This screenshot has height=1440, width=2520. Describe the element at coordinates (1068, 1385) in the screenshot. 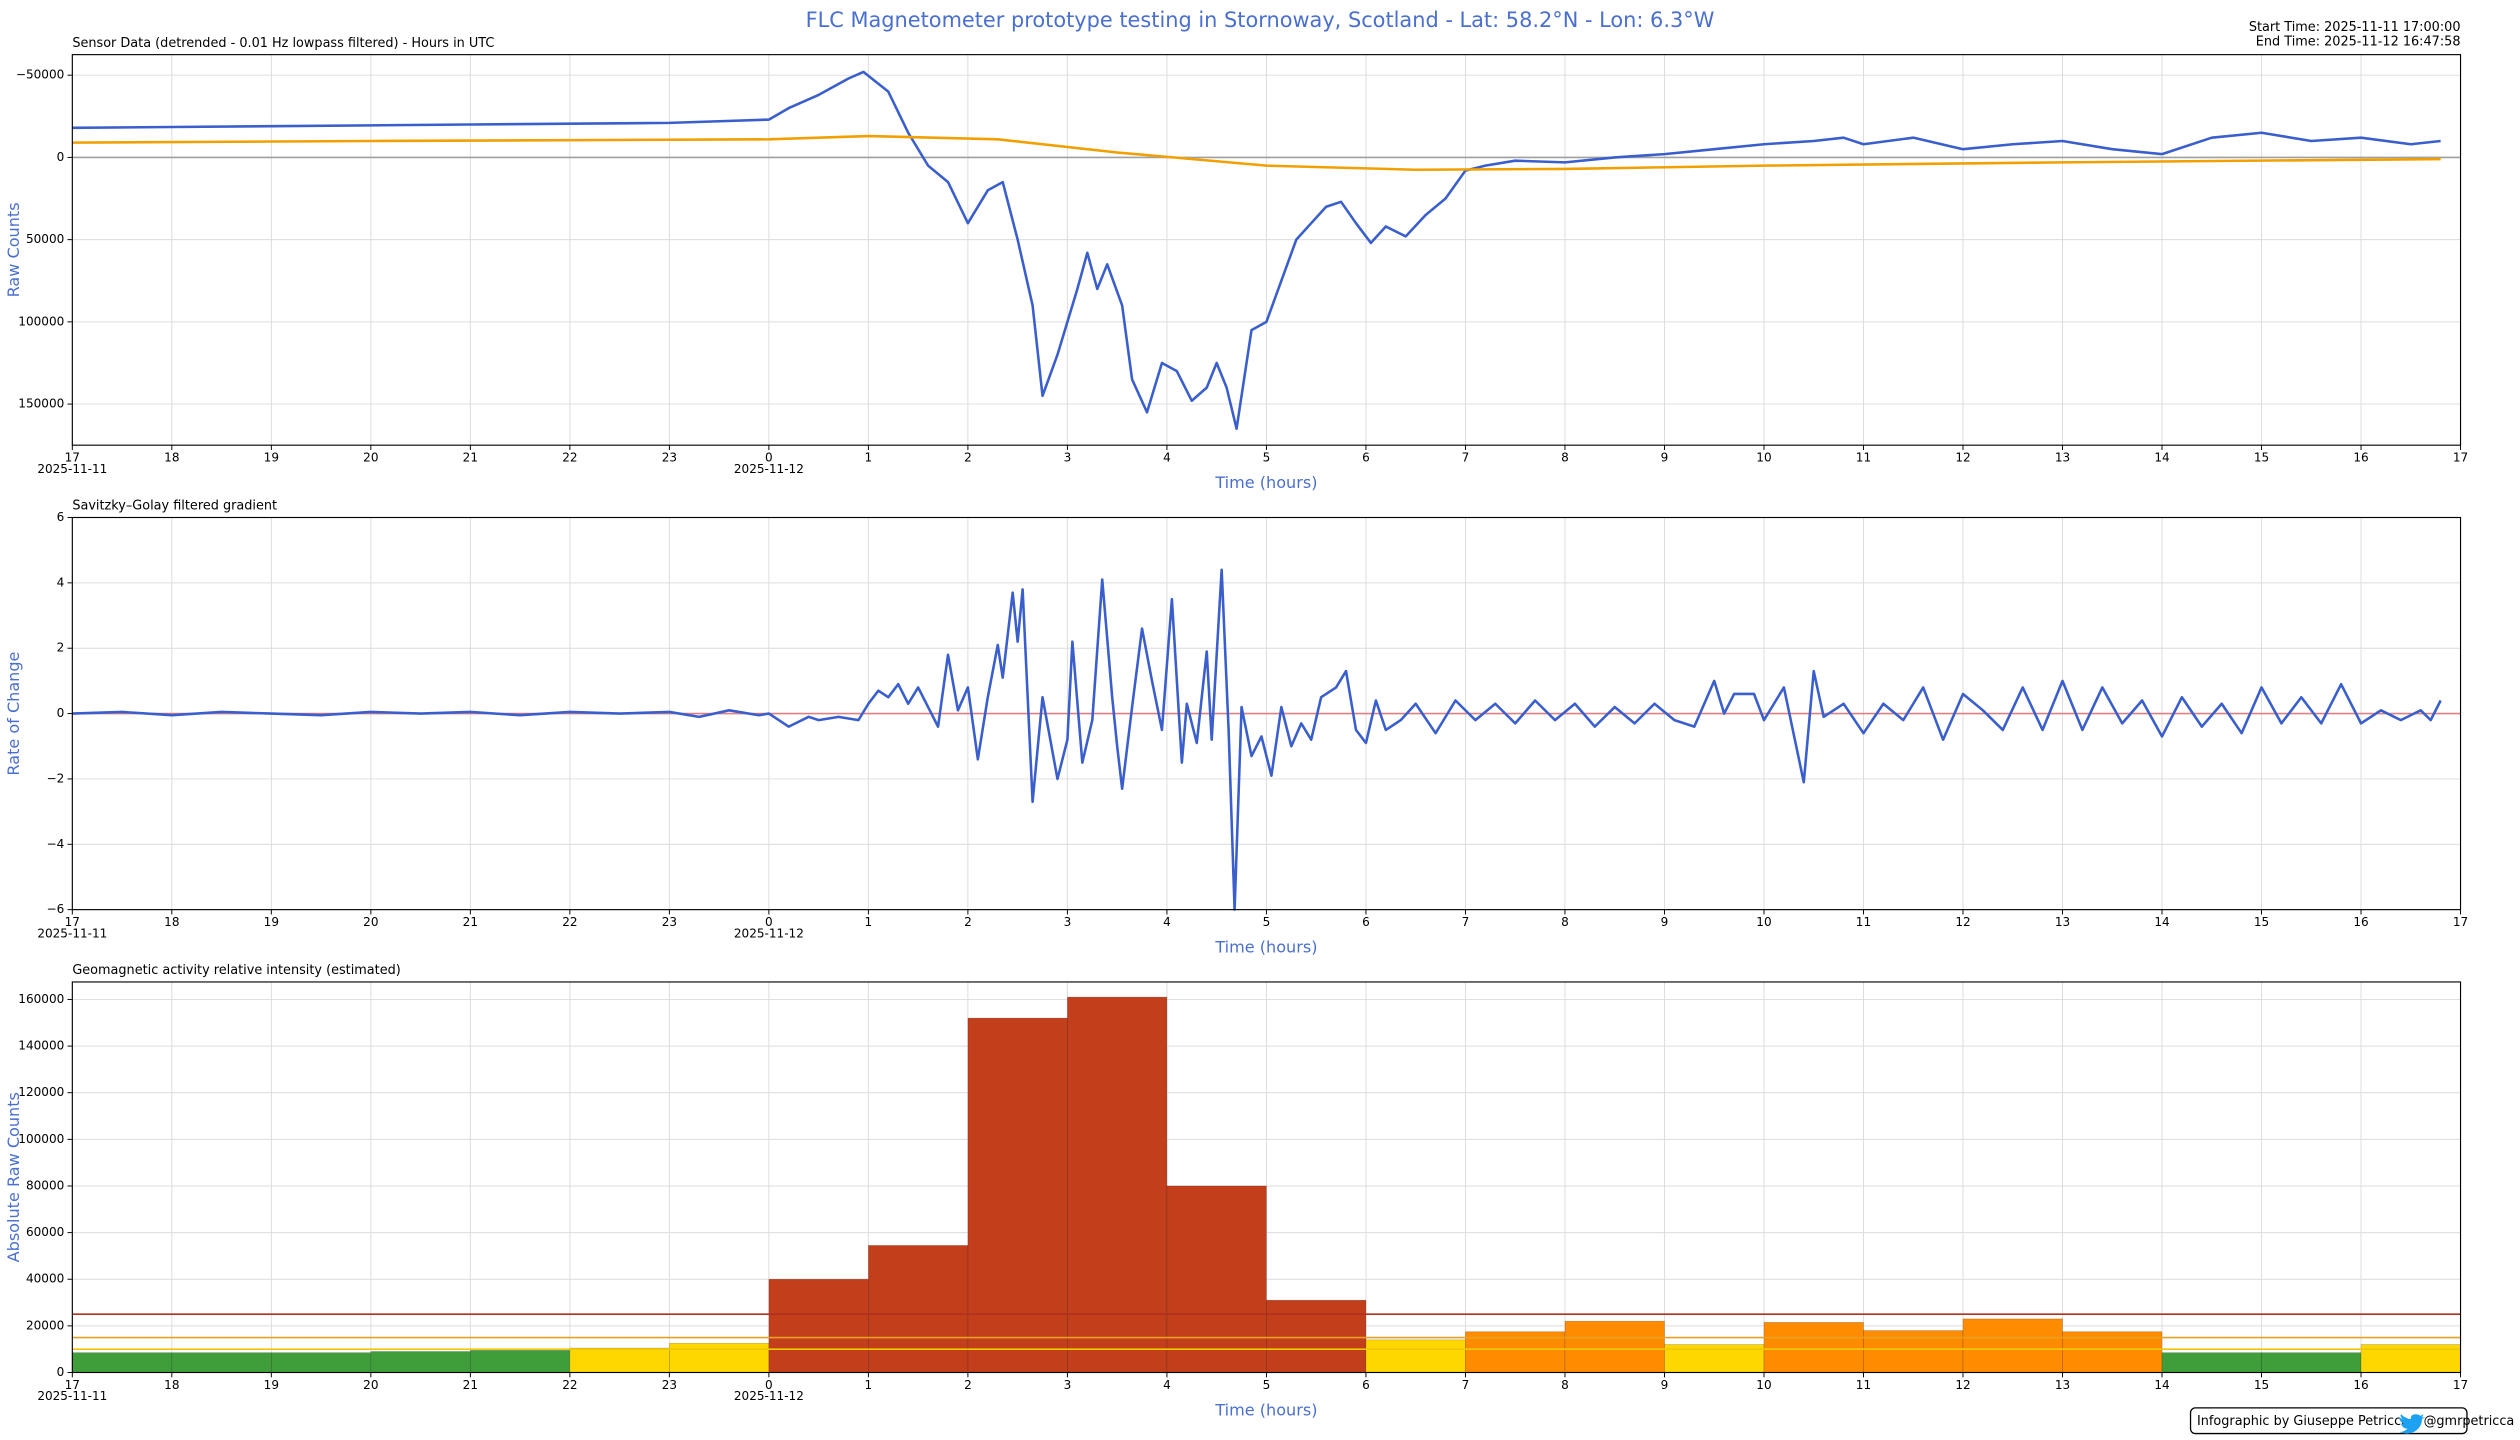

I see `x-tick-label: 3` at that location.